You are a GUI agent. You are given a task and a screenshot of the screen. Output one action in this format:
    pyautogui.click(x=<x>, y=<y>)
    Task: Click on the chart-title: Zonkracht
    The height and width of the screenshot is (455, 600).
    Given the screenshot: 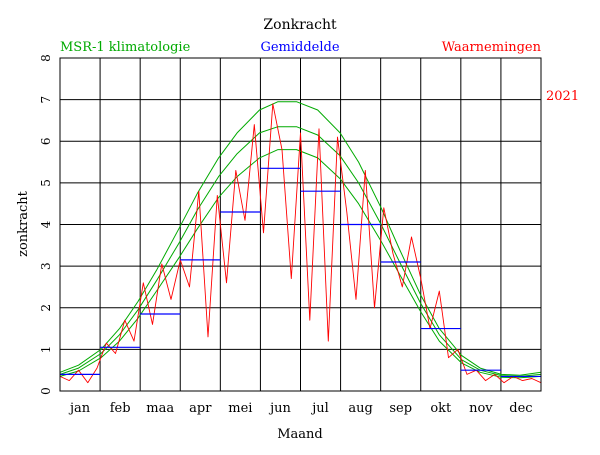 What is the action you would take?
    pyautogui.click(x=300, y=25)
    